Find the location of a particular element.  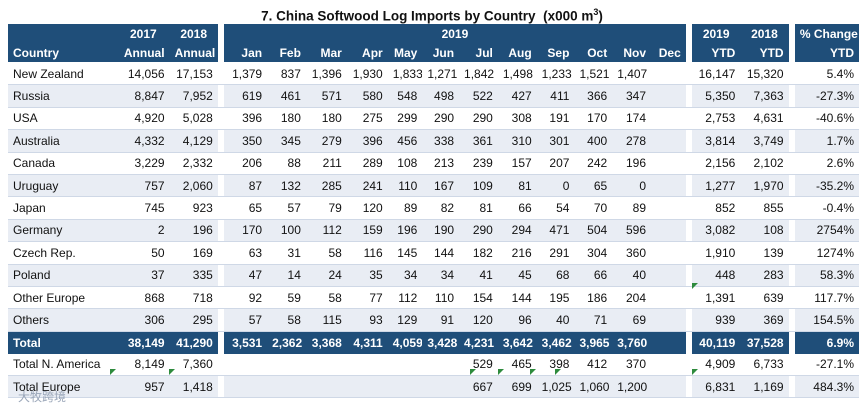

ytd-2019-cell: 939 is located at coordinates (716, 320).